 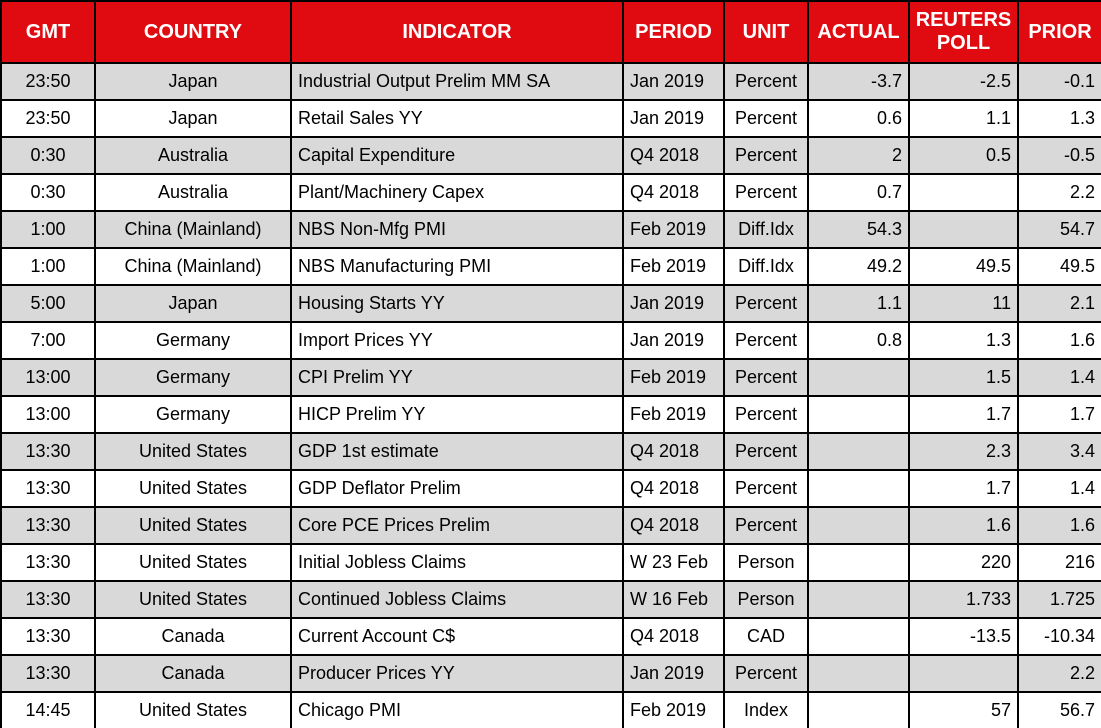 What do you see at coordinates (766, 266) in the screenshot?
I see `cell-unit: Diff.Idx` at bounding box center [766, 266].